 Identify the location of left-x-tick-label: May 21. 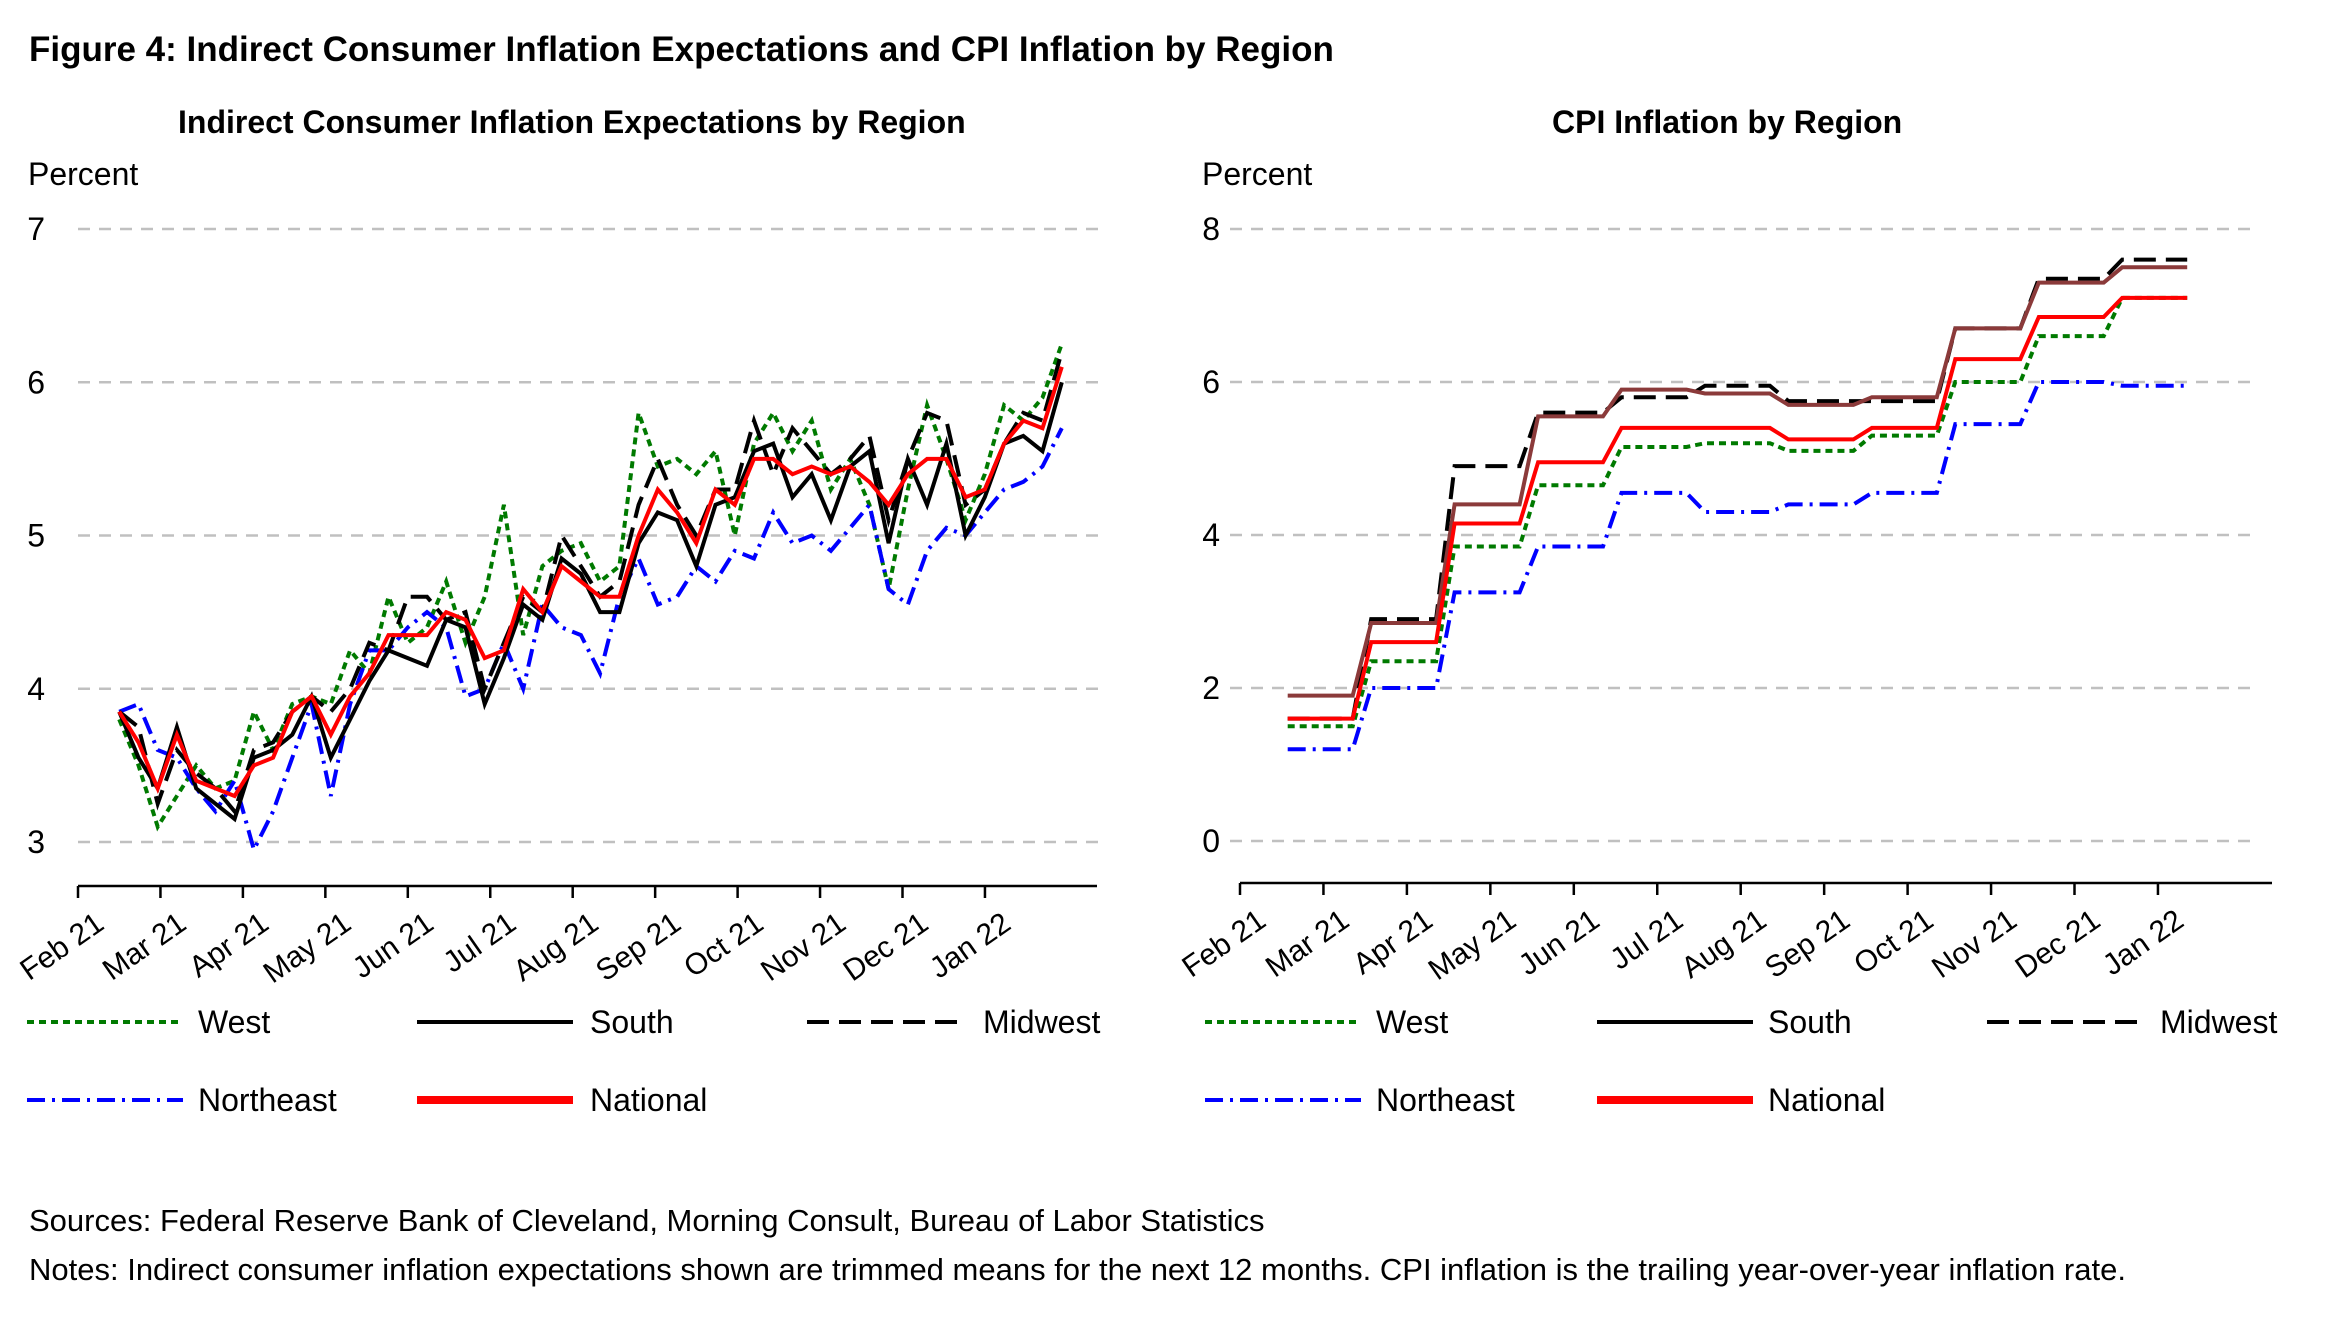
(308, 947).